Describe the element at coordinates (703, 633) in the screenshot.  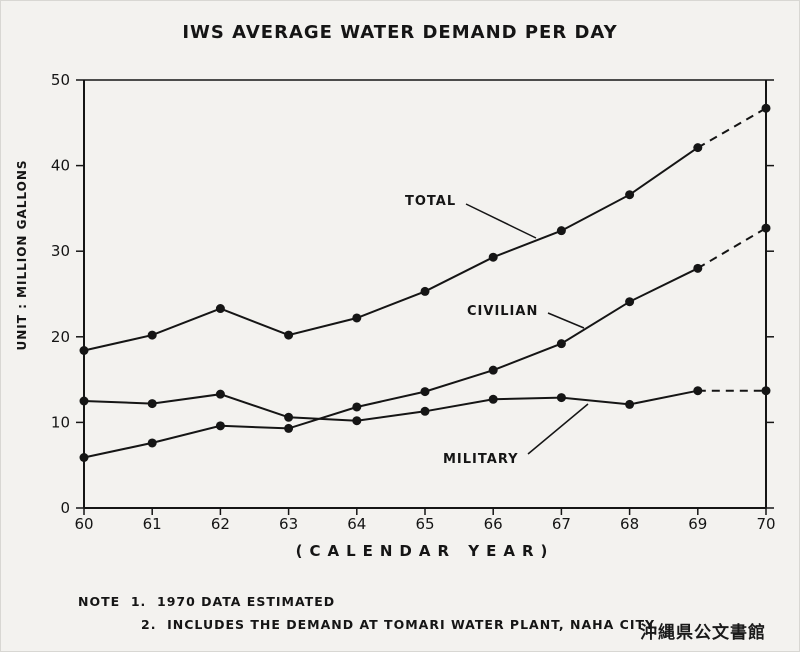
I see `archive-stamp: 沖縄県公文書館` at that location.